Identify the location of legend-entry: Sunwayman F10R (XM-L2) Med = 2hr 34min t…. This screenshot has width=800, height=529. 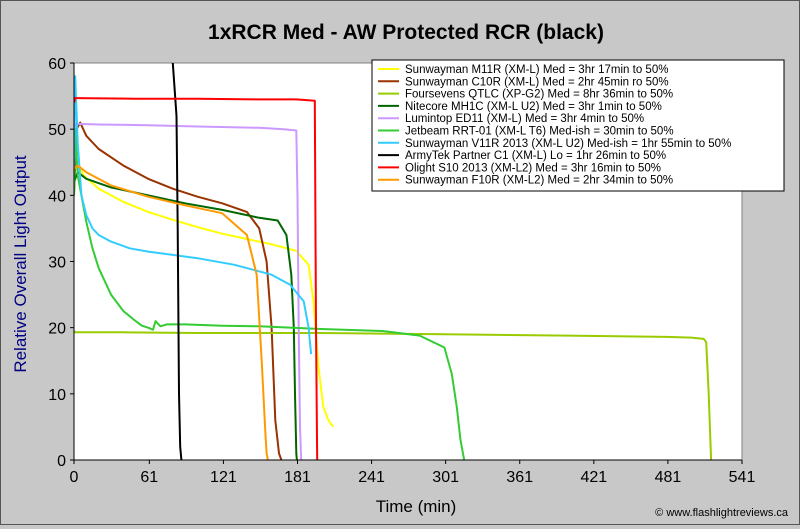
(539, 181).